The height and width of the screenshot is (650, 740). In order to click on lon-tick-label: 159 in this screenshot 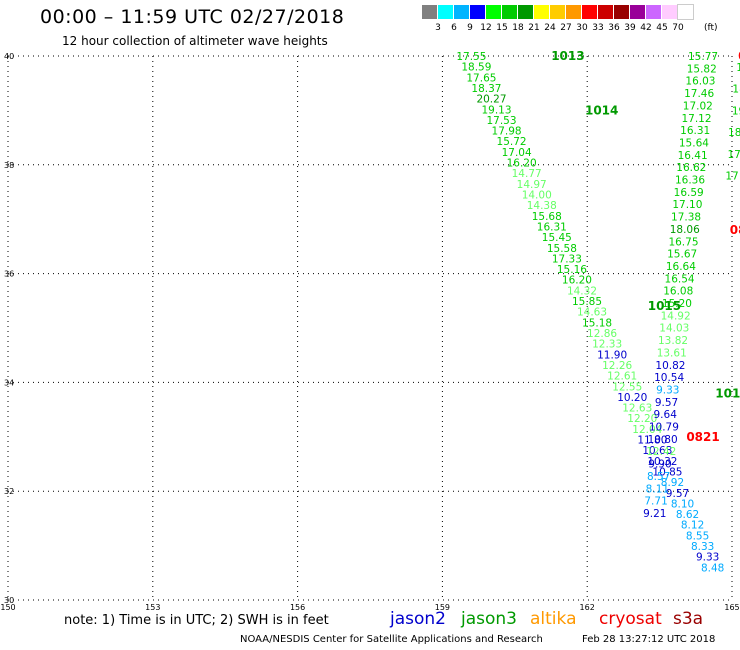, I will do `click(442, 607)`.